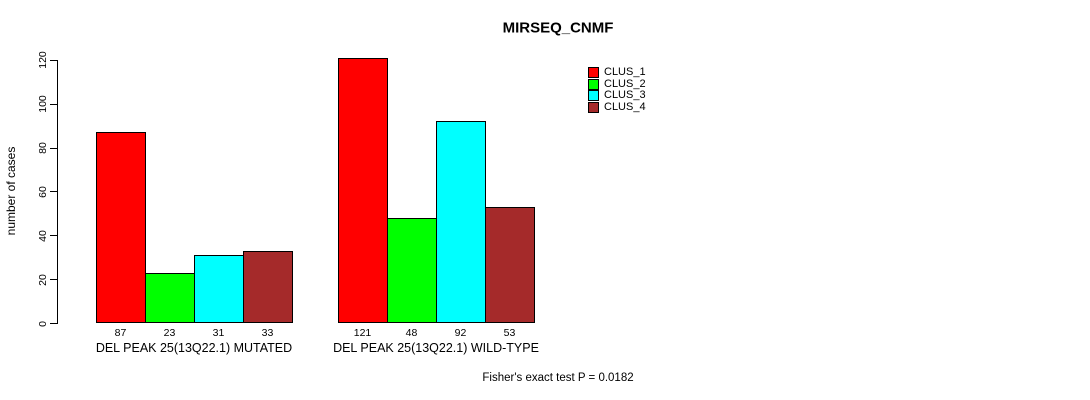  What do you see at coordinates (362, 333) in the screenshot?
I see `bar-value-label: 121` at bounding box center [362, 333].